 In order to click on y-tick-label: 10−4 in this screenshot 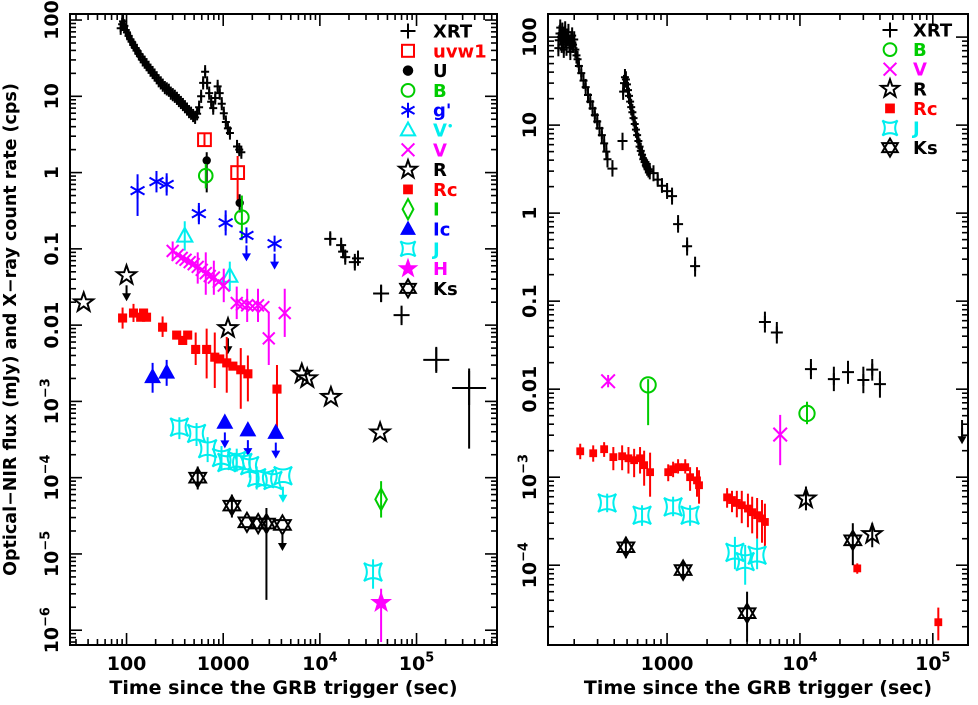, I will do `click(528, 565)`.